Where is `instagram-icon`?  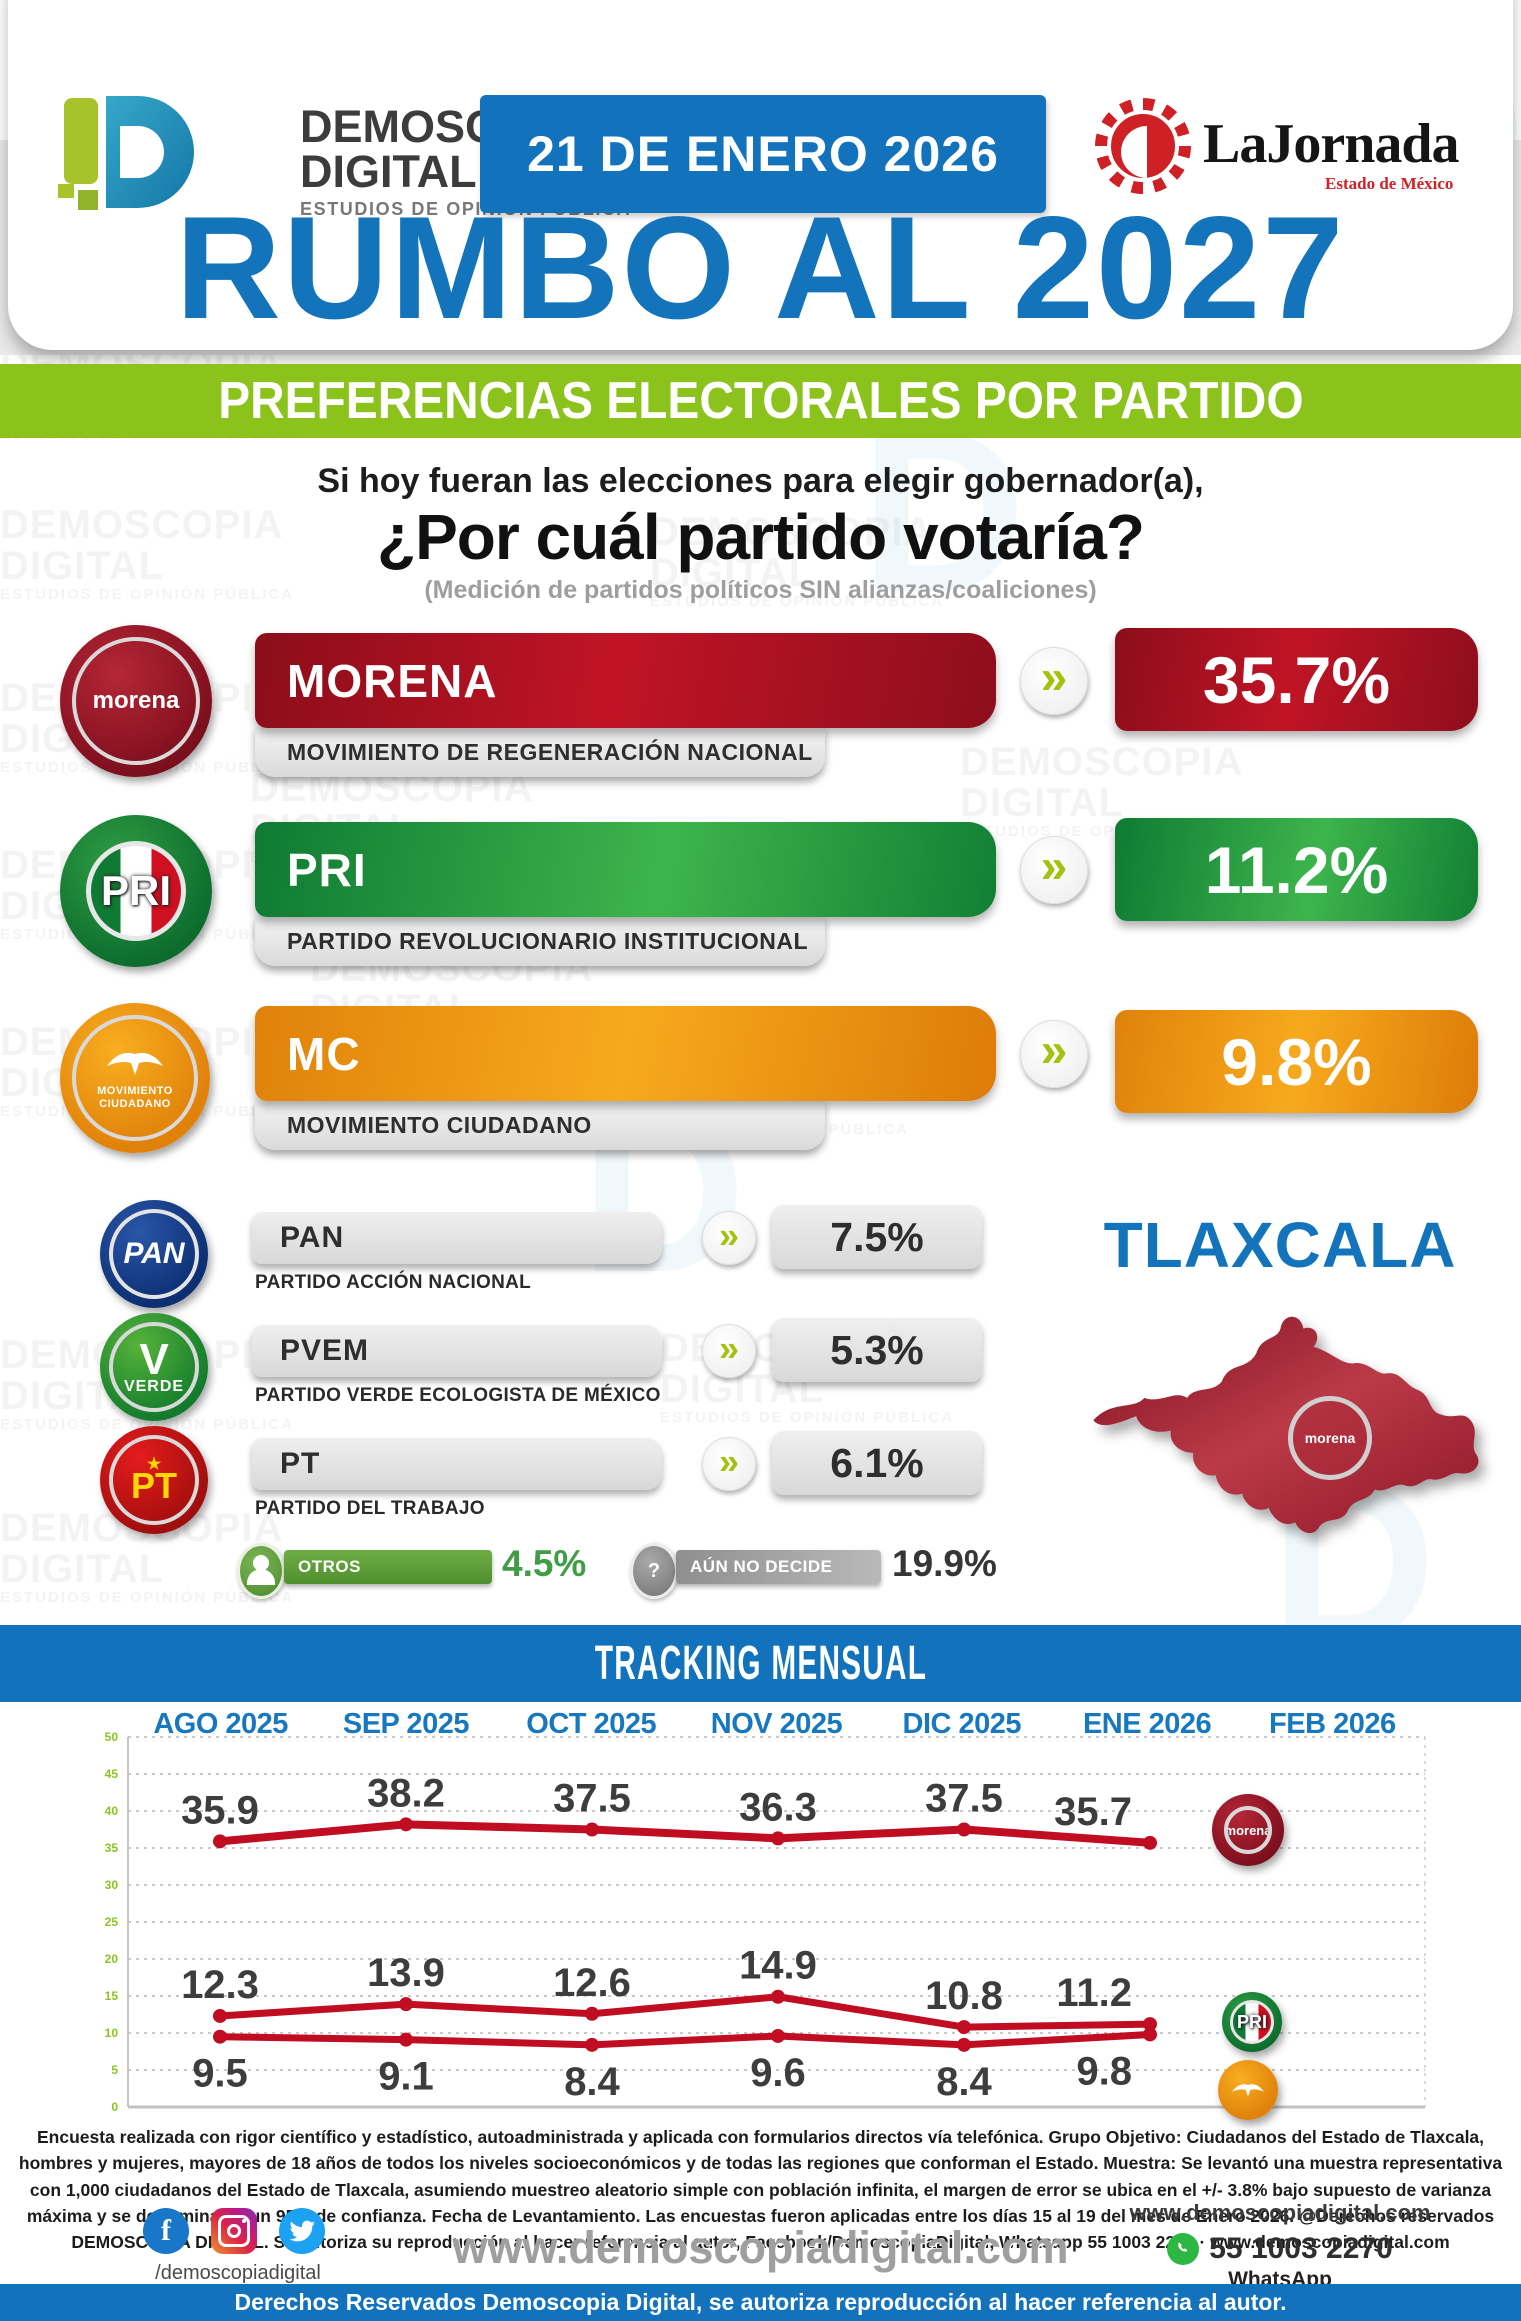 instagram-icon is located at coordinates (234, 2231).